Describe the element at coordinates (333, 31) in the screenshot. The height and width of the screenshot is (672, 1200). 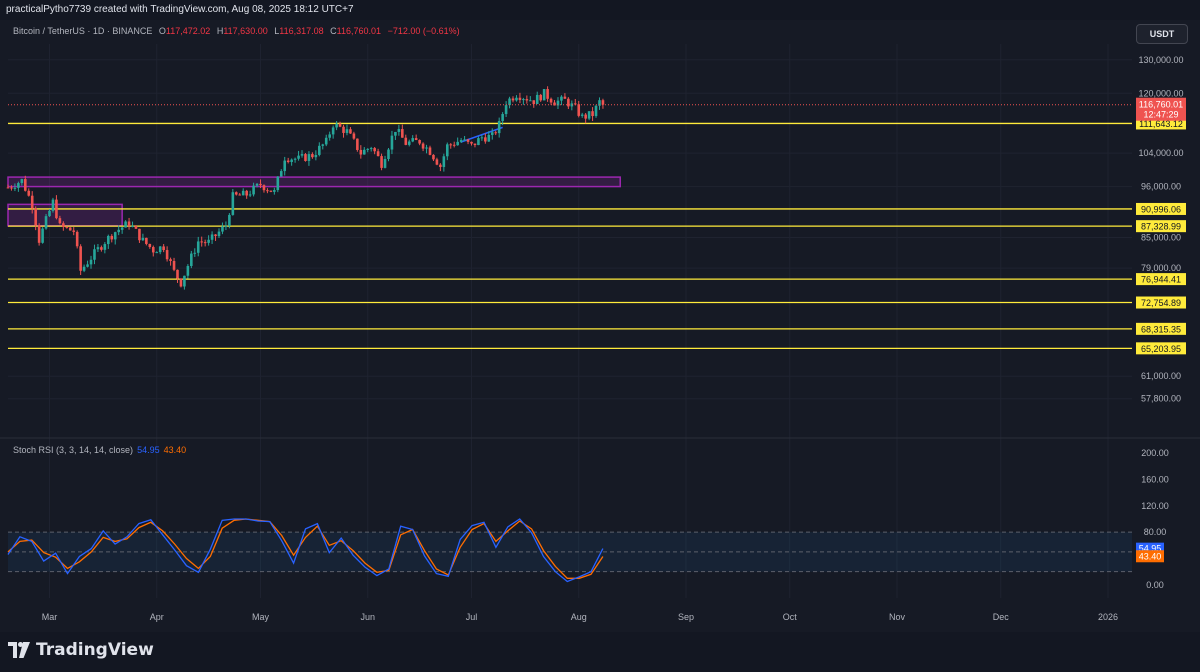
I see `close-label: C` at that location.